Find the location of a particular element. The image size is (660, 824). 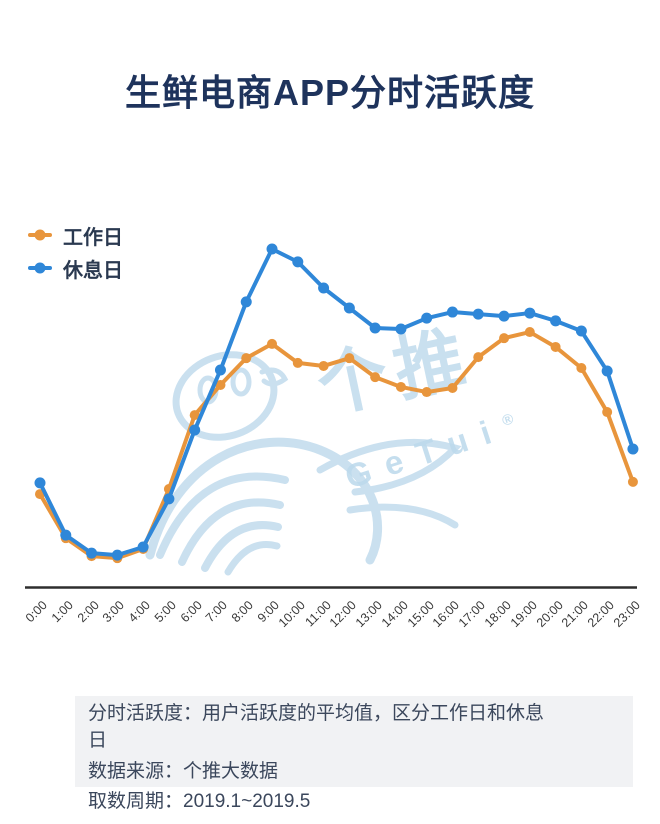

legend-item-restday: 休息日 is located at coordinates (75, 268).